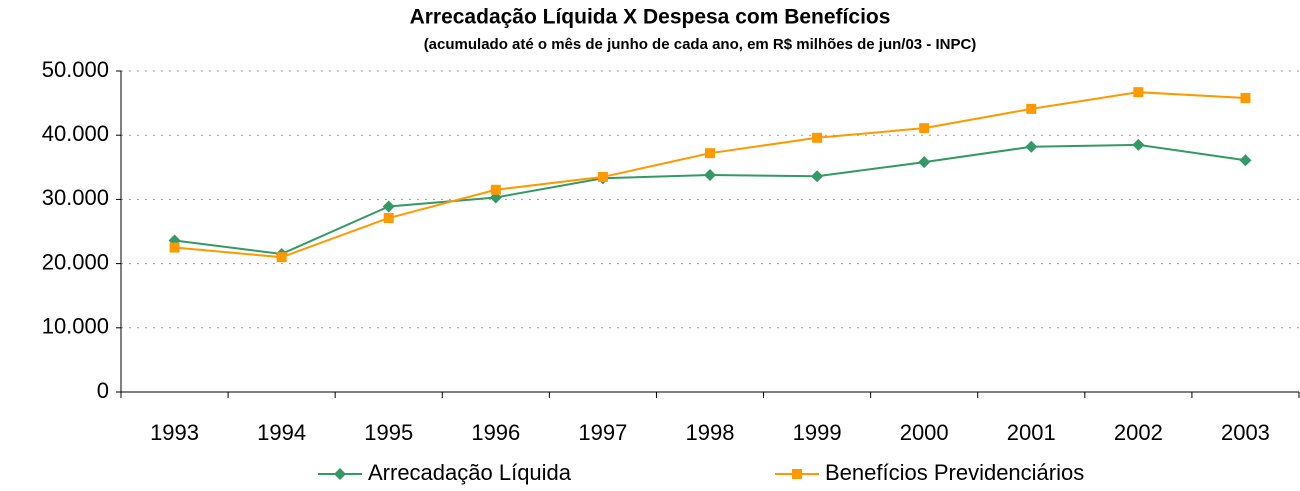 This screenshot has width=1300, height=491. Describe the element at coordinates (75, 261) in the screenshot. I see `y-tick-label: 20.000` at that location.